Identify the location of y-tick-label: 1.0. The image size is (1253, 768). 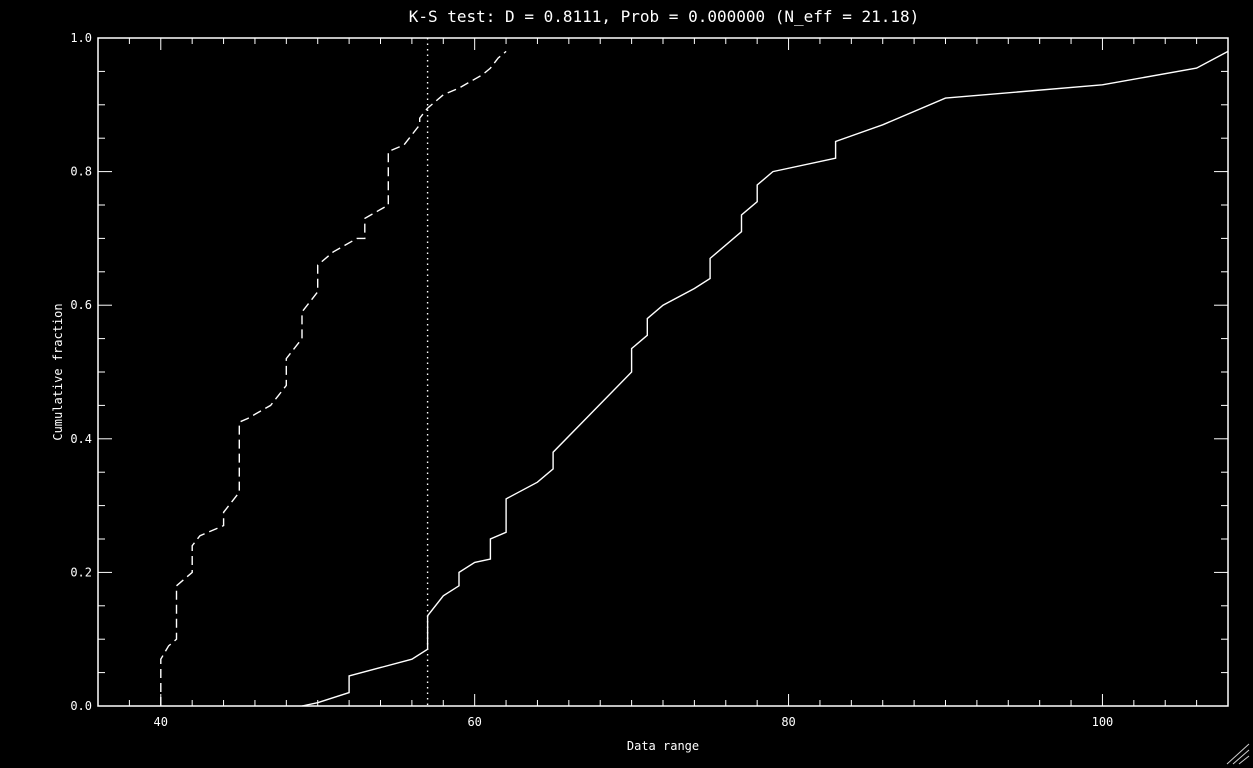
(81, 38).